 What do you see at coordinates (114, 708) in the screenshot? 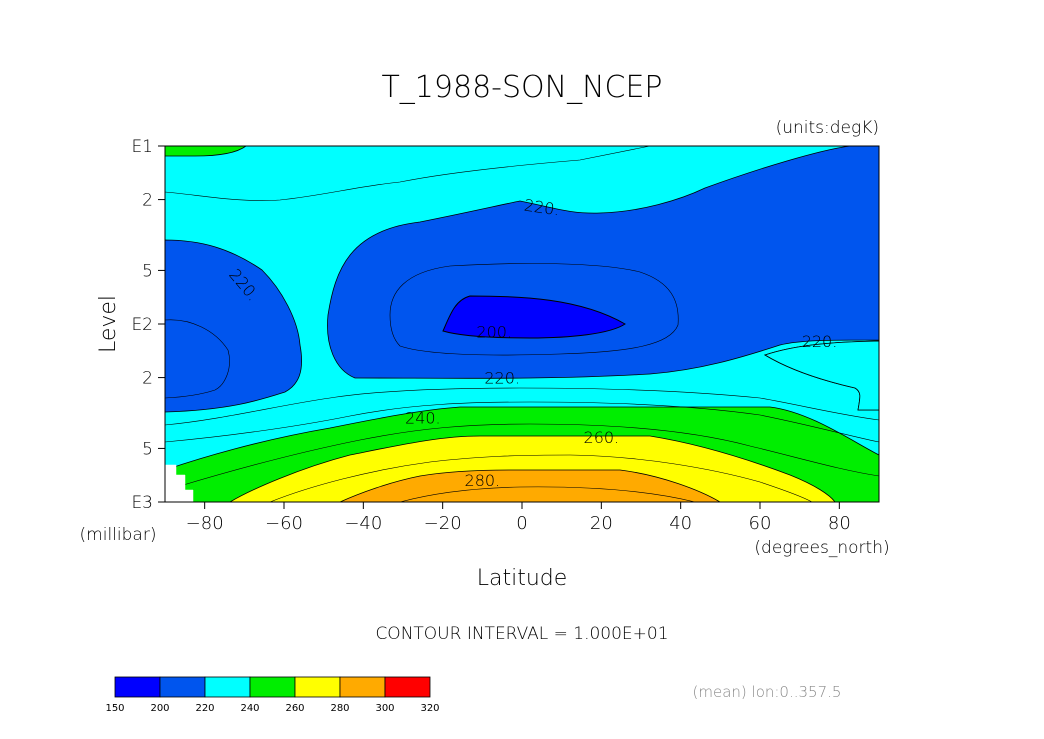
I see `colorbar-level-label: 150` at bounding box center [114, 708].